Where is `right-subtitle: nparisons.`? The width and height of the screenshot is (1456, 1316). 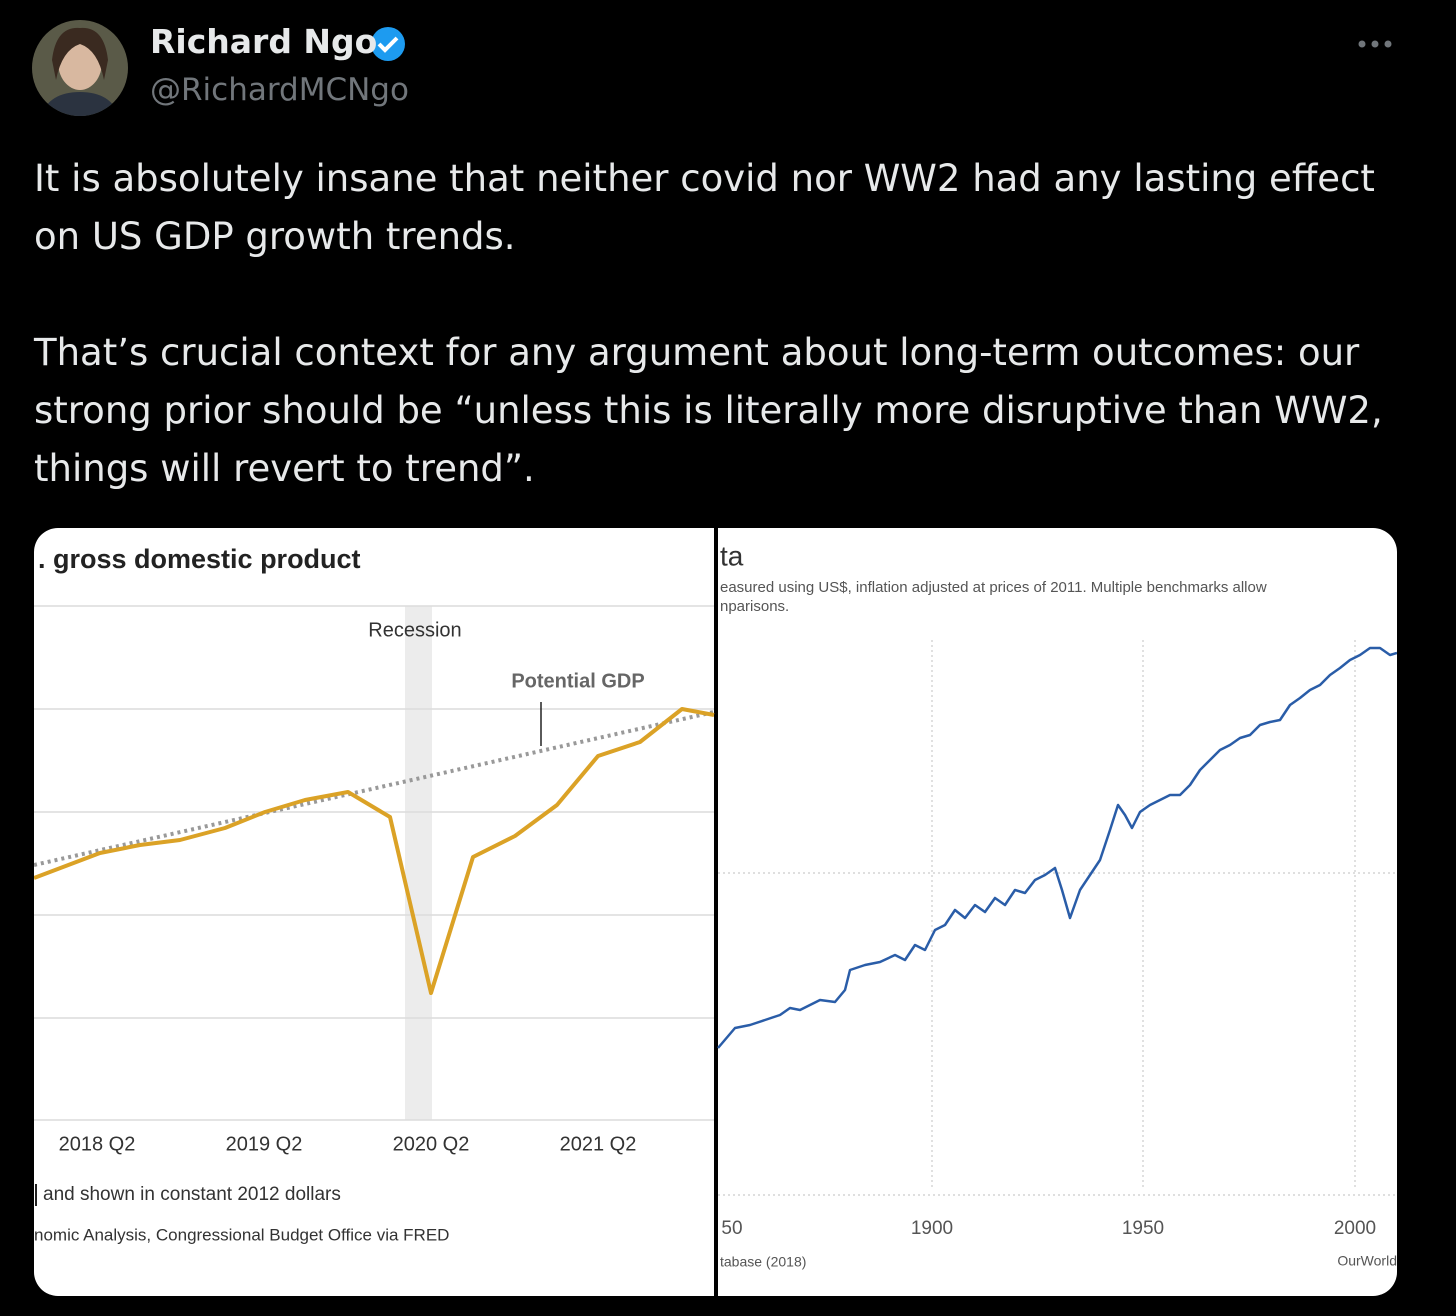
right-subtitle: nparisons. is located at coordinates (754, 606).